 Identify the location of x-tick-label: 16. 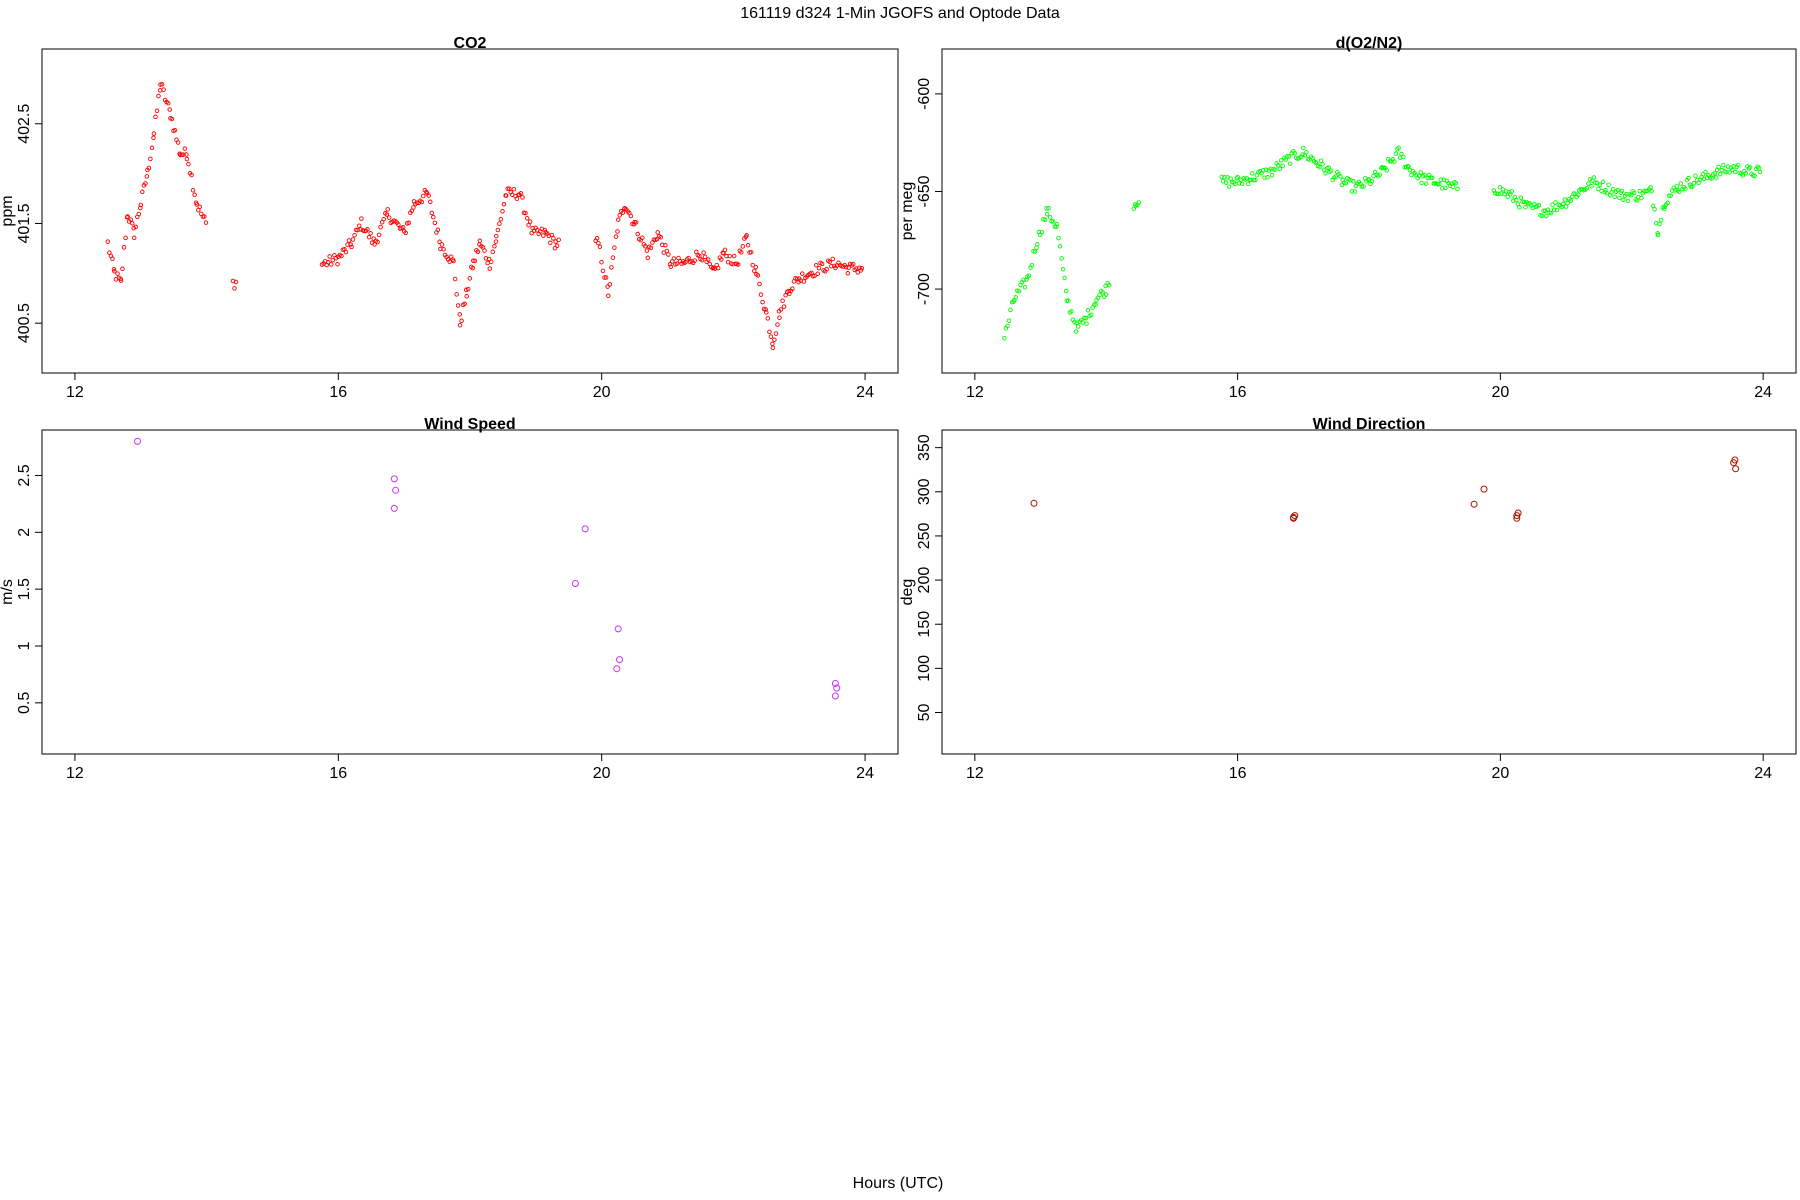
(1238, 773).